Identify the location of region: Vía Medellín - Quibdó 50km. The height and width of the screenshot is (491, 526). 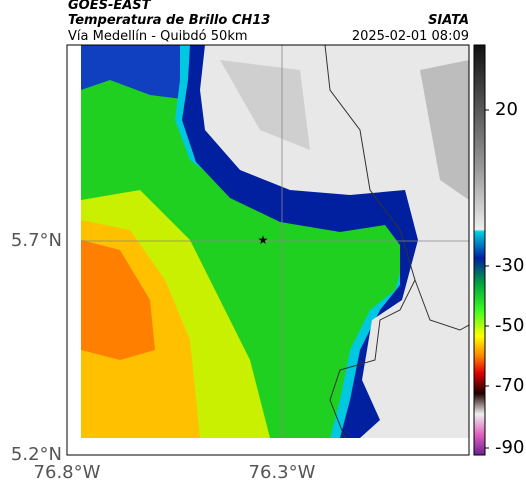
(158, 36).